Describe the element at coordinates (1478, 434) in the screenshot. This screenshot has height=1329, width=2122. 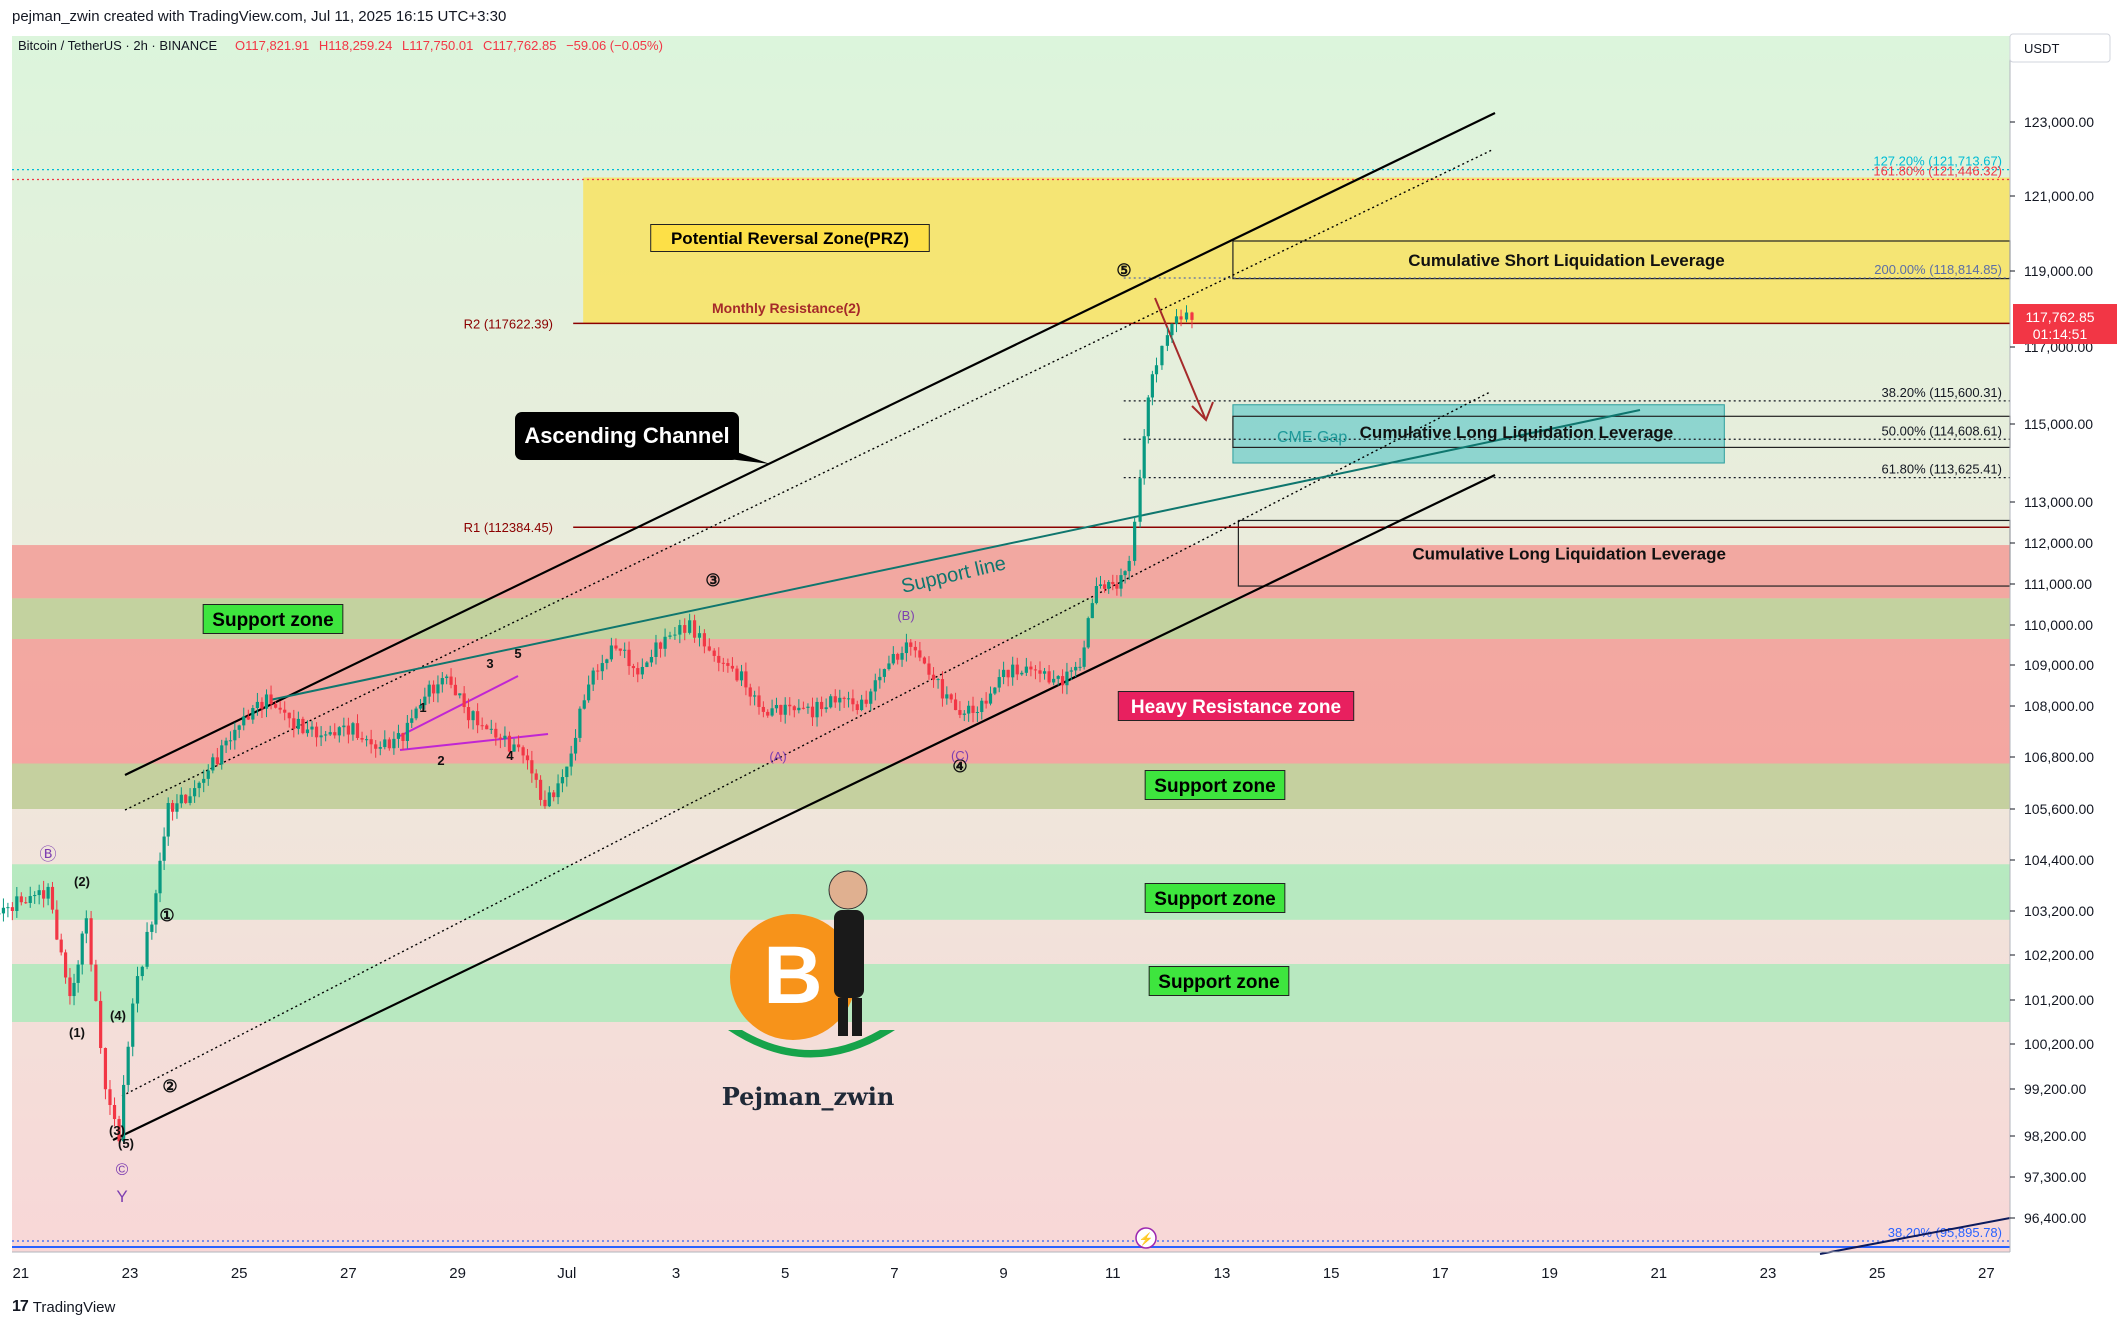
I see `zone-cme-gap` at that location.